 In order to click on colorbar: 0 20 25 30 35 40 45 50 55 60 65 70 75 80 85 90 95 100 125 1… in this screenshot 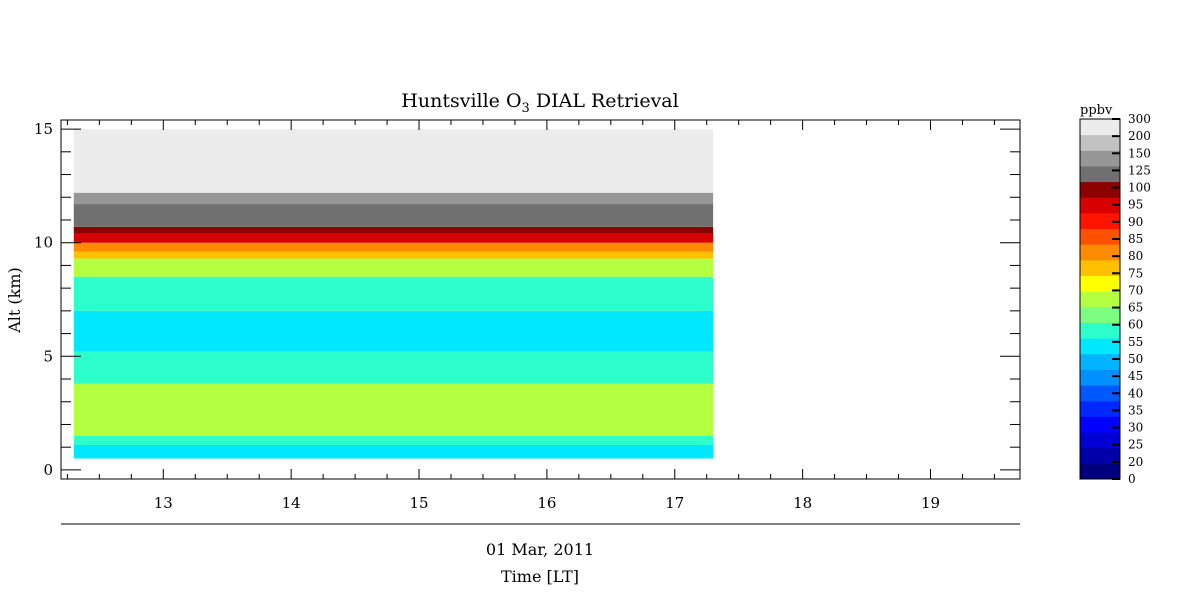, I will do `click(1115, 299)`.